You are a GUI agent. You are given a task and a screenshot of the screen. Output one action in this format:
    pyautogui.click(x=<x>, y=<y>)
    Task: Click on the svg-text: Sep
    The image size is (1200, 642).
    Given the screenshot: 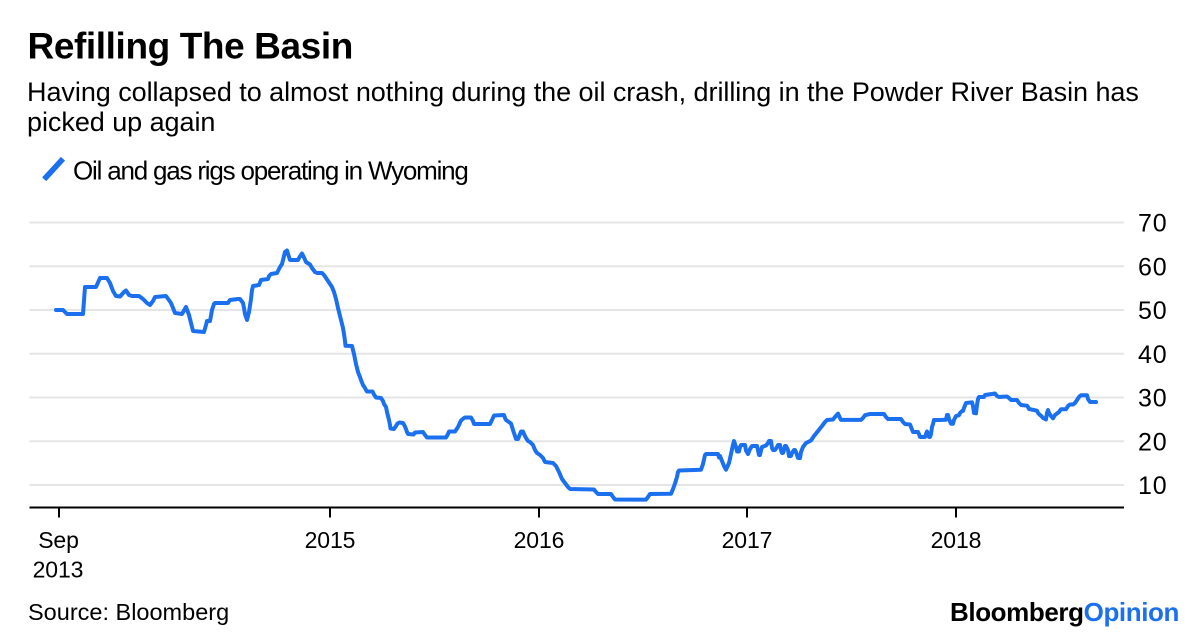 What is the action you would take?
    pyautogui.click(x=58, y=540)
    